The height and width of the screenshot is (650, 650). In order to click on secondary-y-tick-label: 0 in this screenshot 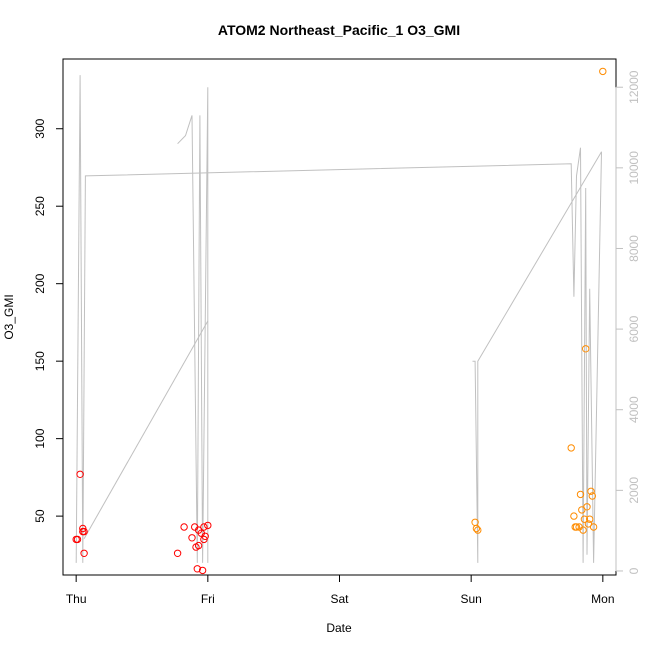, I will do `click(634, 570)`.